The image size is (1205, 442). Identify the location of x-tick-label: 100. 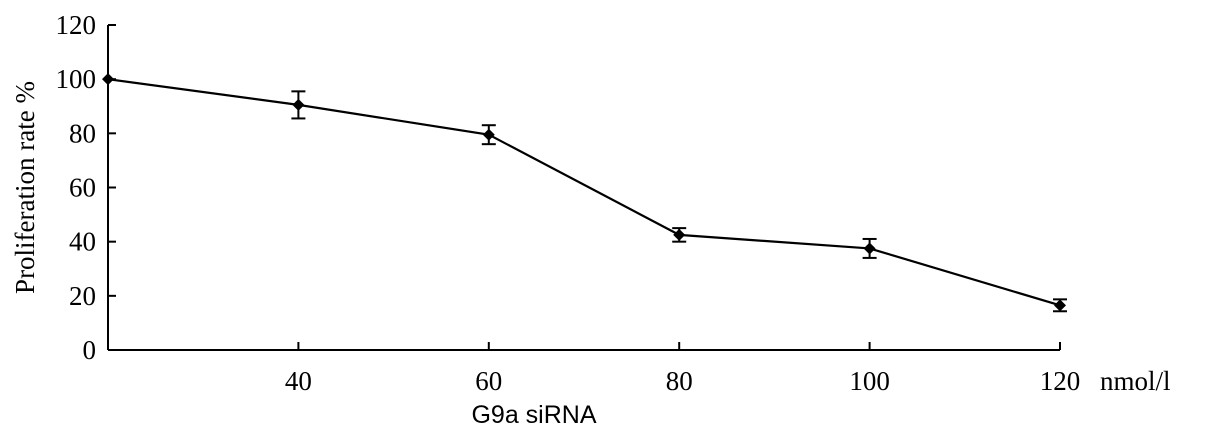
(869, 381).